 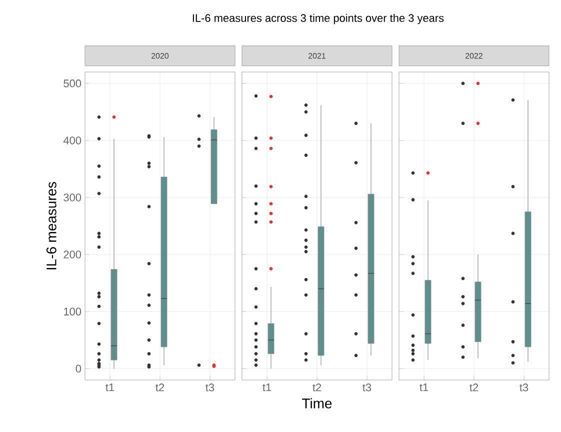 I want to click on x-axis-title: Time, so click(x=317, y=403).